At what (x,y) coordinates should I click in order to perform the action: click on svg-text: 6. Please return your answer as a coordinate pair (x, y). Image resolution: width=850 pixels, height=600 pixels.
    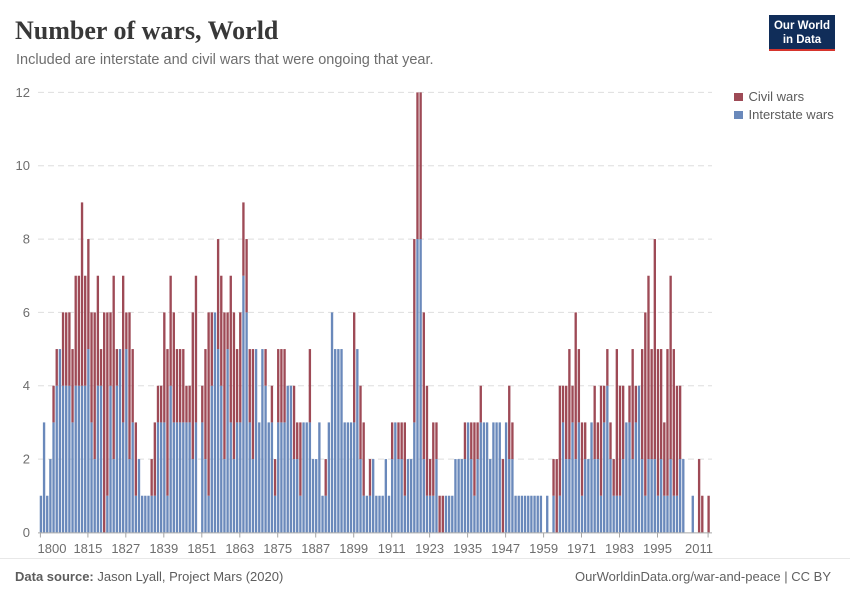
    Looking at the image, I should click on (26, 312).